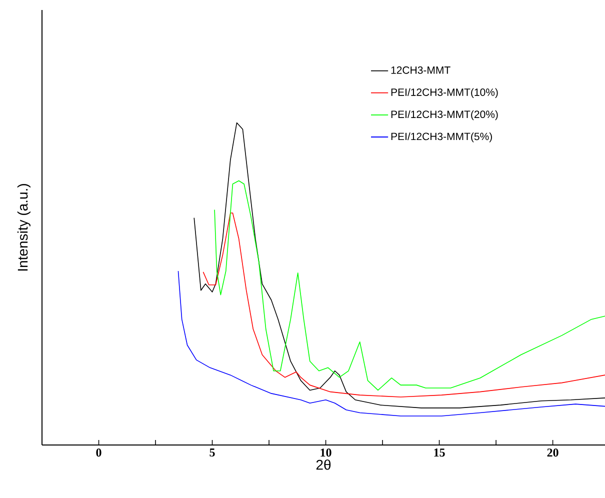 The width and height of the screenshot is (605, 498). Describe the element at coordinates (23, 227) in the screenshot. I see `y-axis-title: Intensity (a.u.)` at that location.